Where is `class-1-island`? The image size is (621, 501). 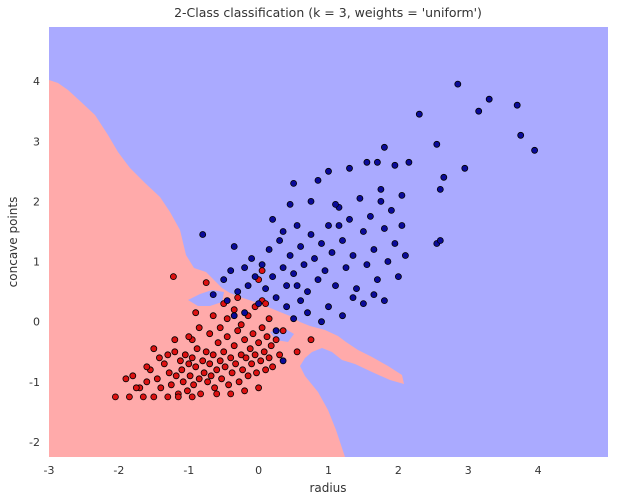
class-1-island is located at coordinates (241, 316).